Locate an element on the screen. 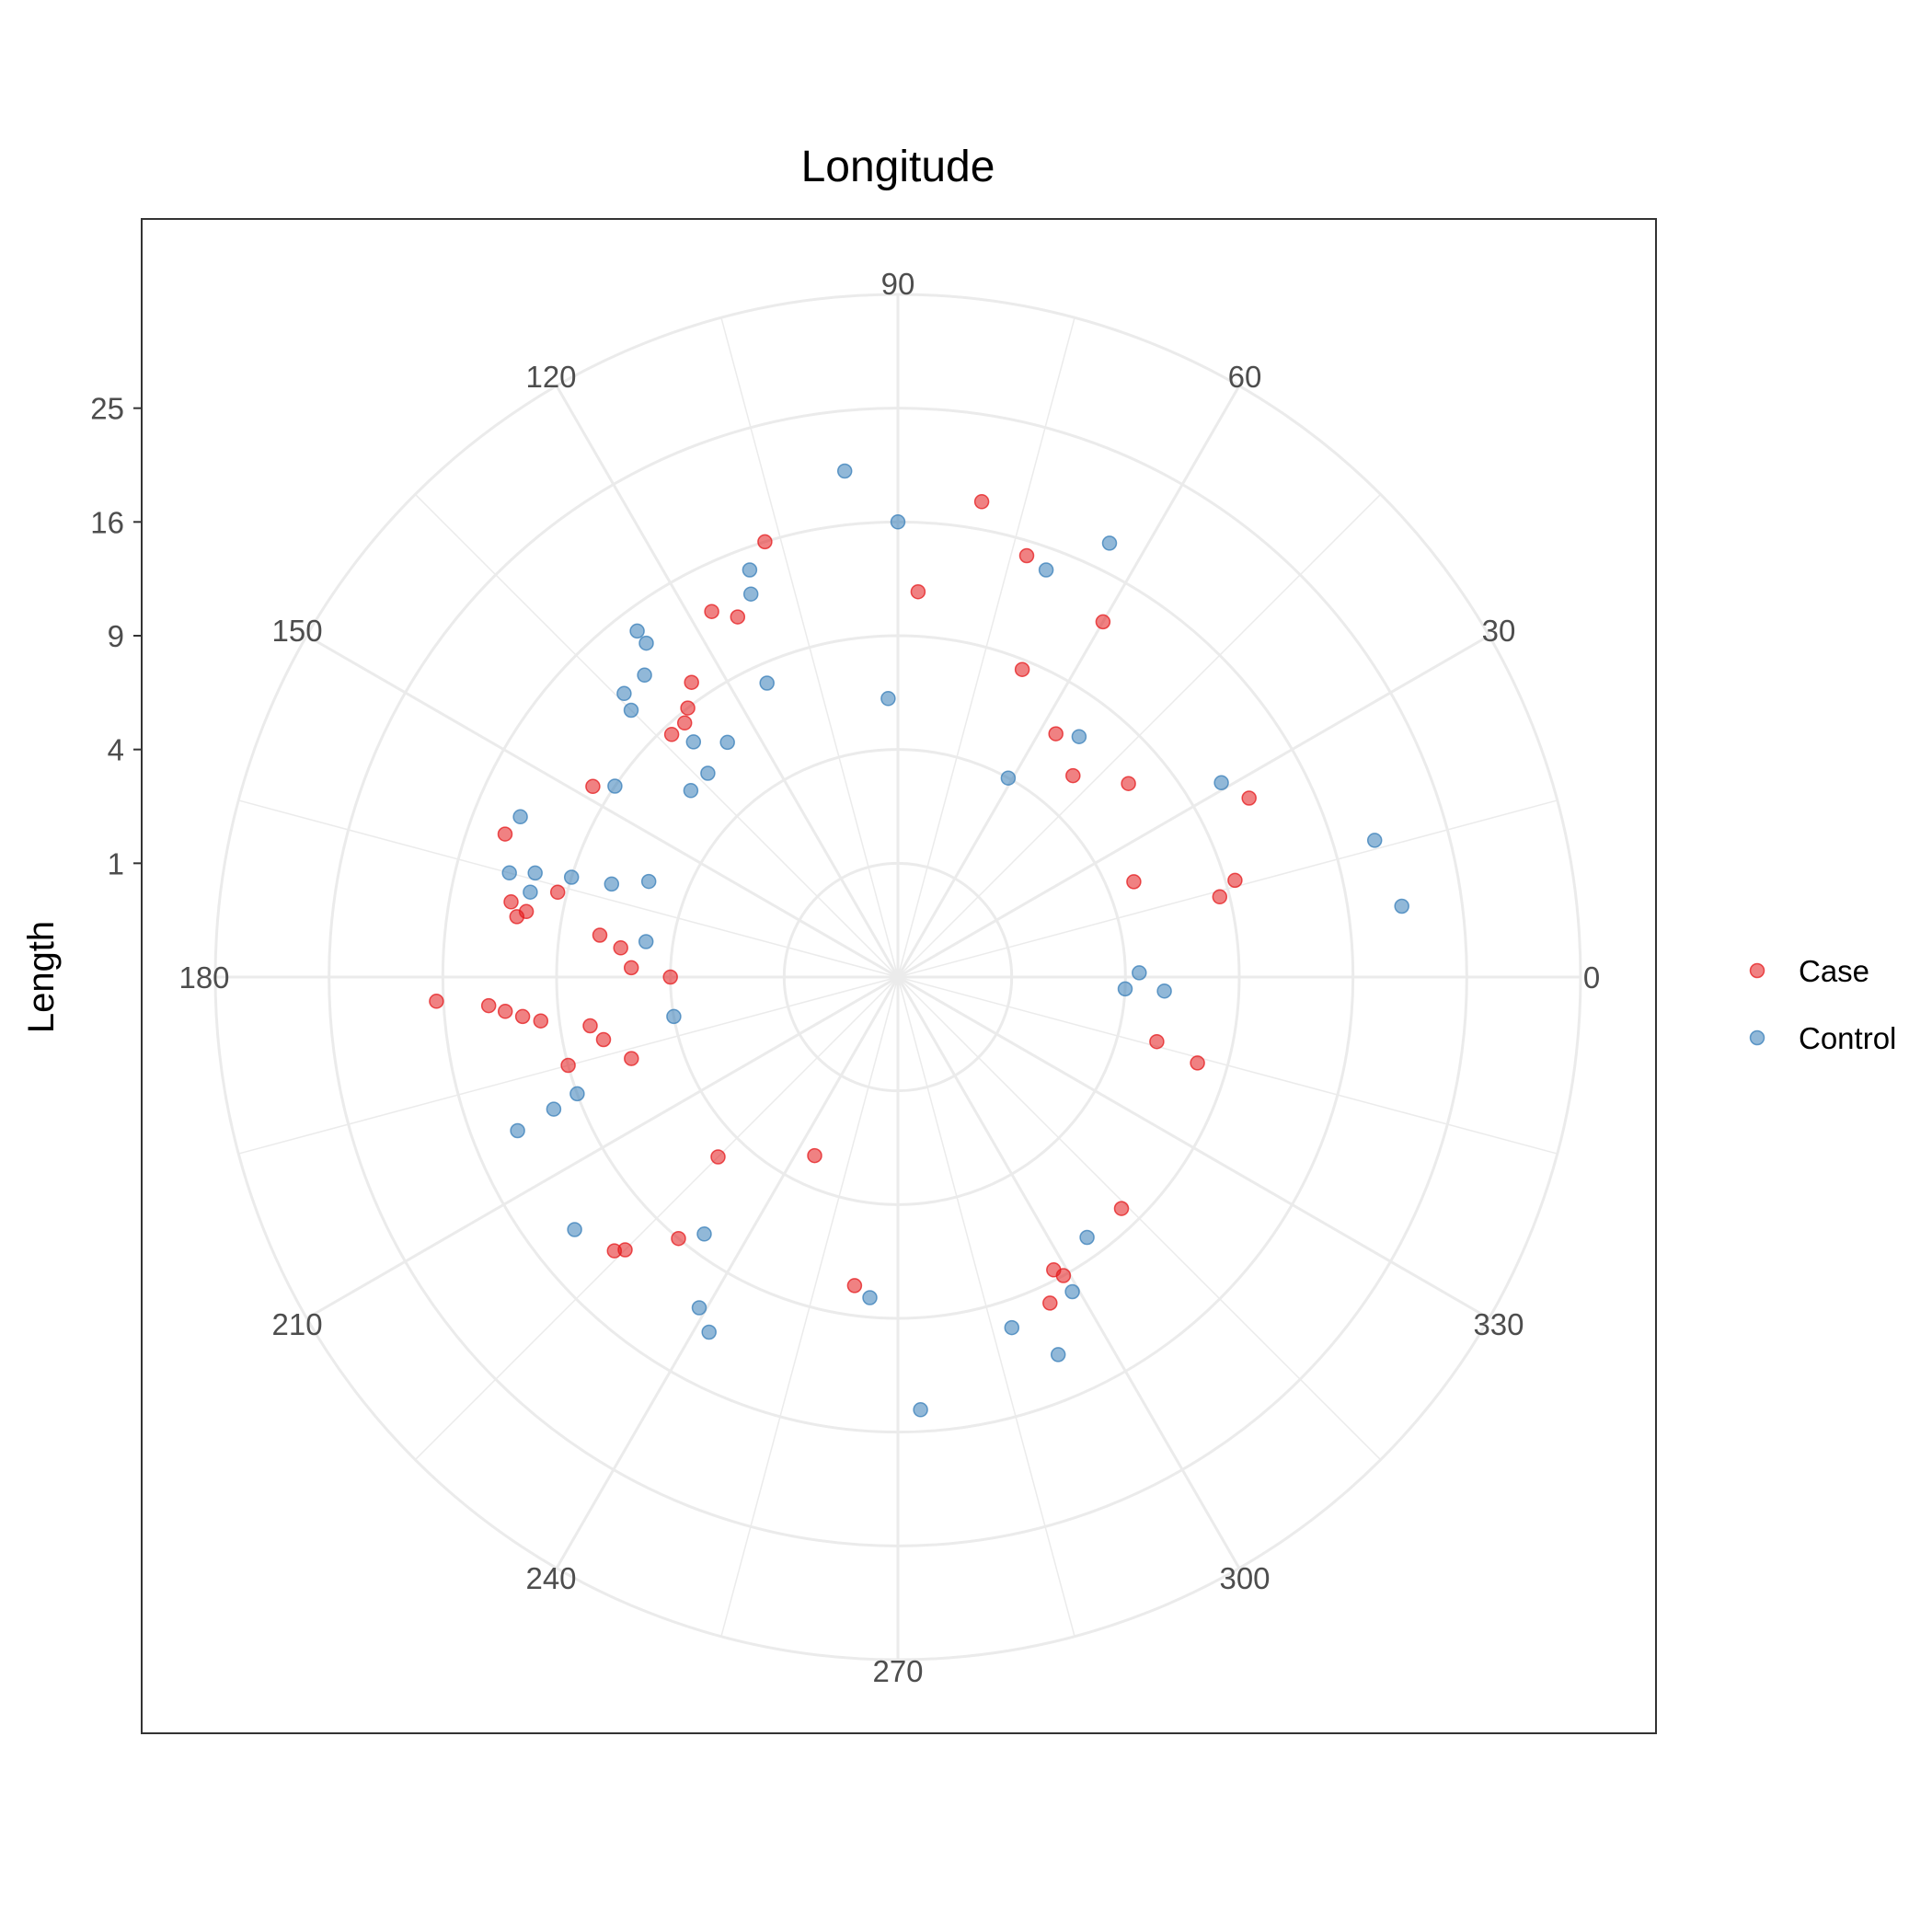 This screenshot has width=1932, height=1932. theta-tick-label: 120 is located at coordinates (550, 377).